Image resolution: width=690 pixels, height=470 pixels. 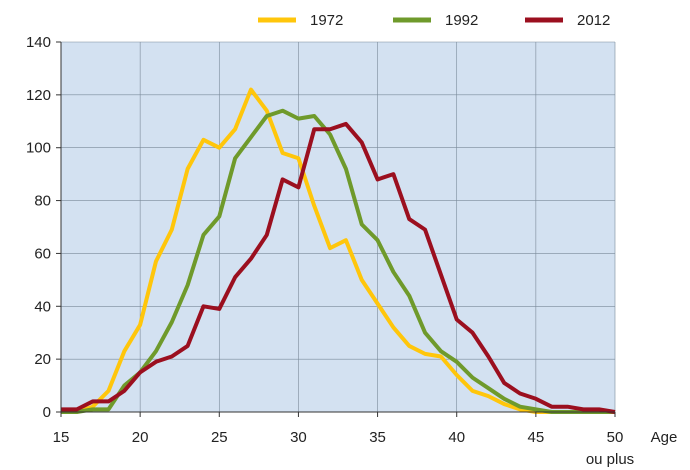 What do you see at coordinates (38, 148) in the screenshot?
I see `y-tick-label: 100` at bounding box center [38, 148].